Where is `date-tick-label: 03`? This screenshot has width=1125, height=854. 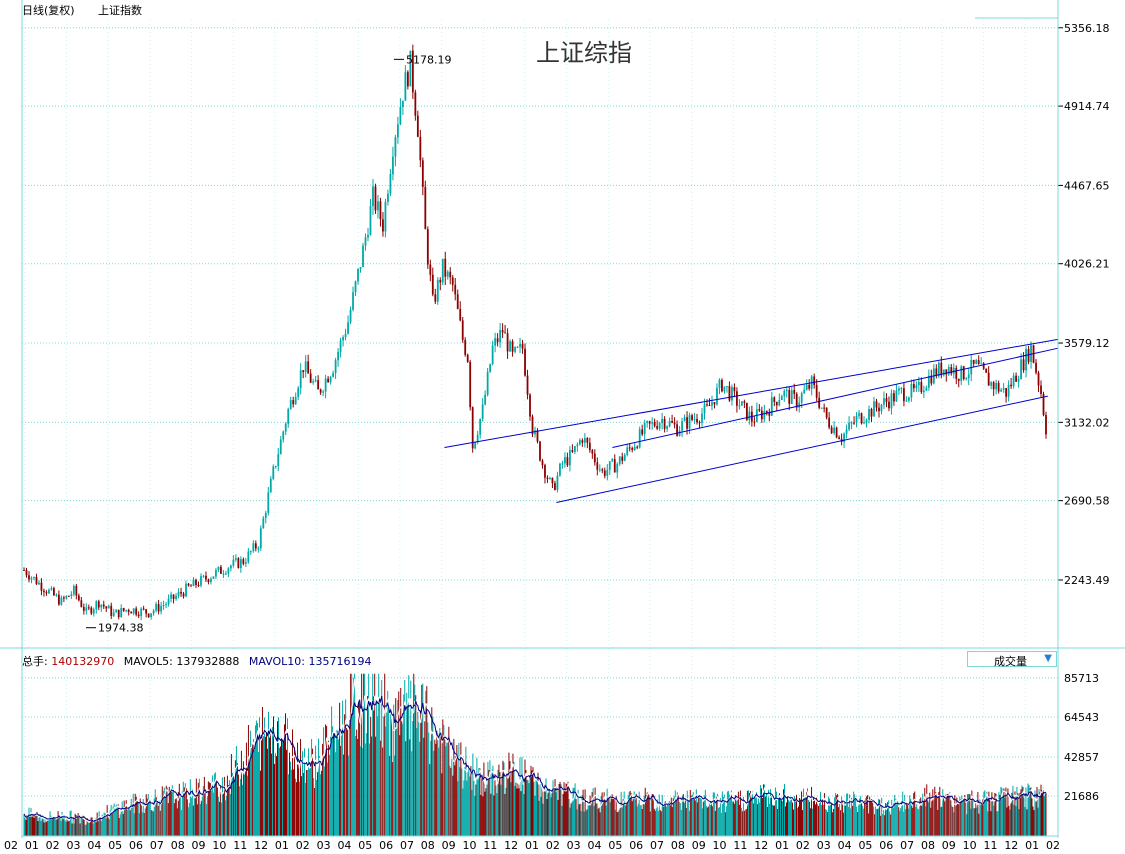 date-tick-label: 03 is located at coordinates (74, 845).